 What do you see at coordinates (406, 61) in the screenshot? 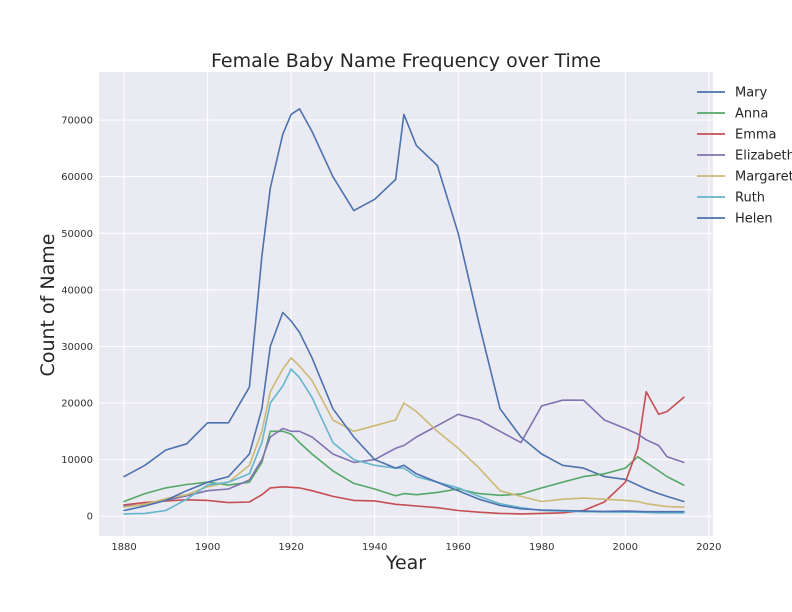
I see `chart-title: Female Baby Name Frequency over Time` at bounding box center [406, 61].